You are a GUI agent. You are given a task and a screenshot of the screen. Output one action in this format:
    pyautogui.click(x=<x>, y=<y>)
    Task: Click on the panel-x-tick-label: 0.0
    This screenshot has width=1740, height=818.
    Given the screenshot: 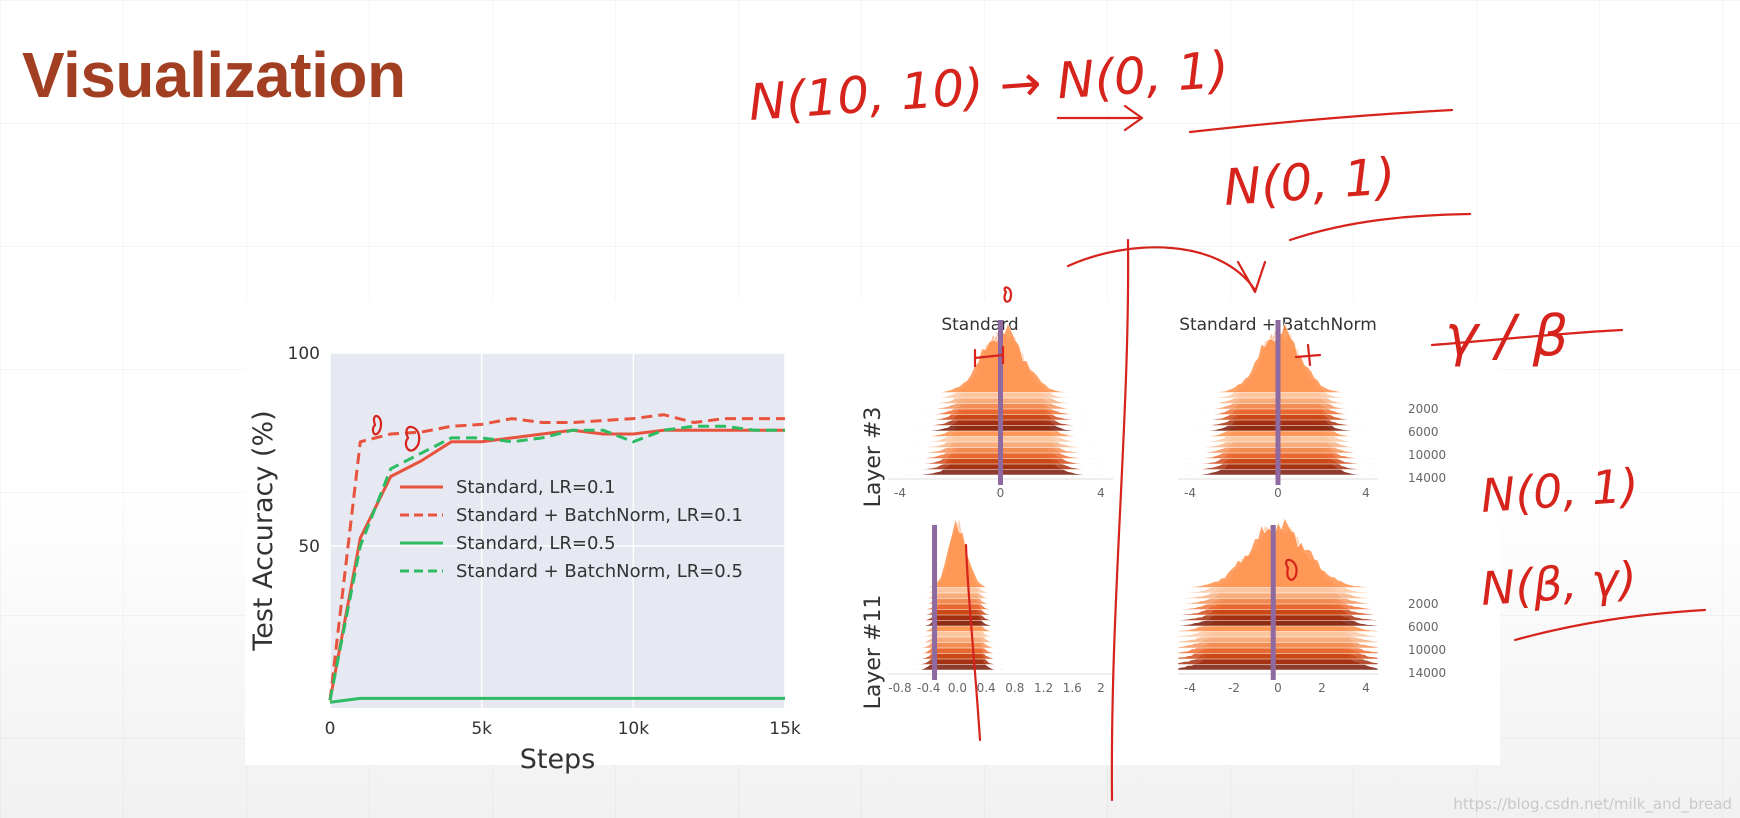 What is the action you would take?
    pyautogui.click(x=957, y=688)
    